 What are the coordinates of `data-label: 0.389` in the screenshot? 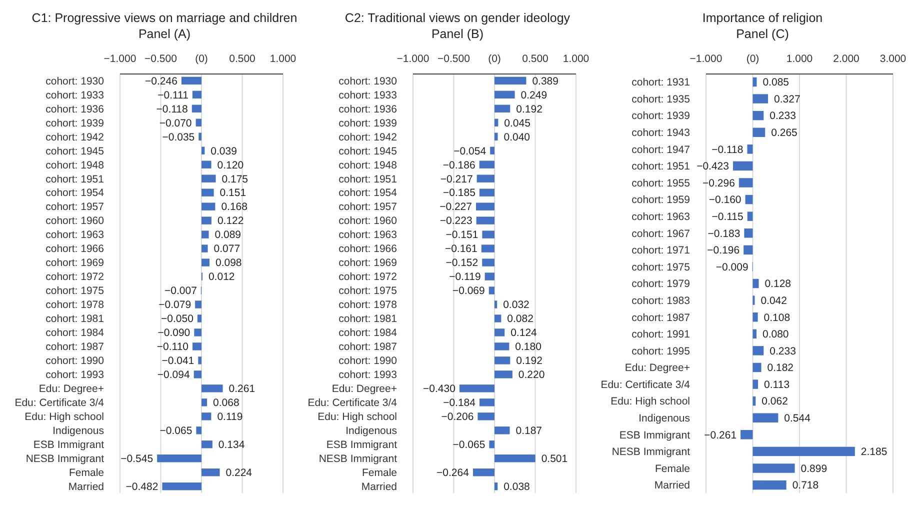 It's located at (545, 81).